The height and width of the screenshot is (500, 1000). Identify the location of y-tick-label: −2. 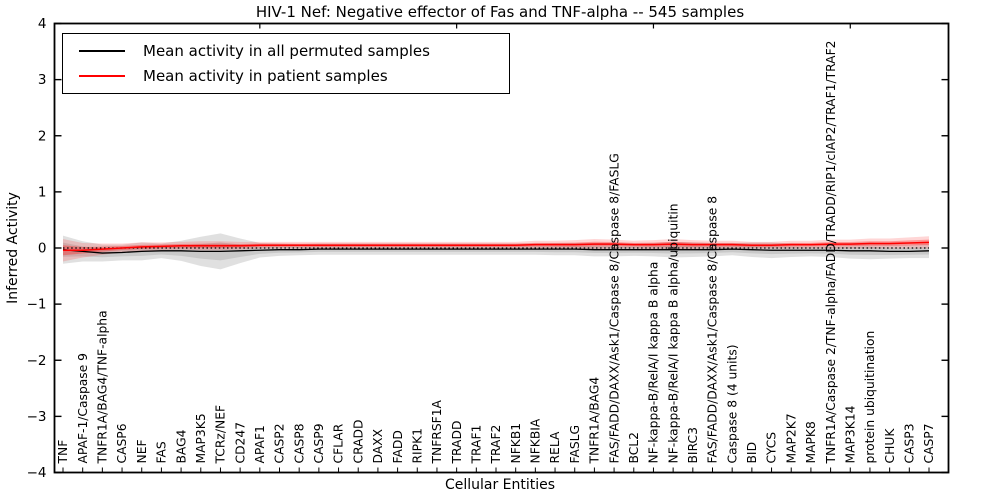
(37, 361).